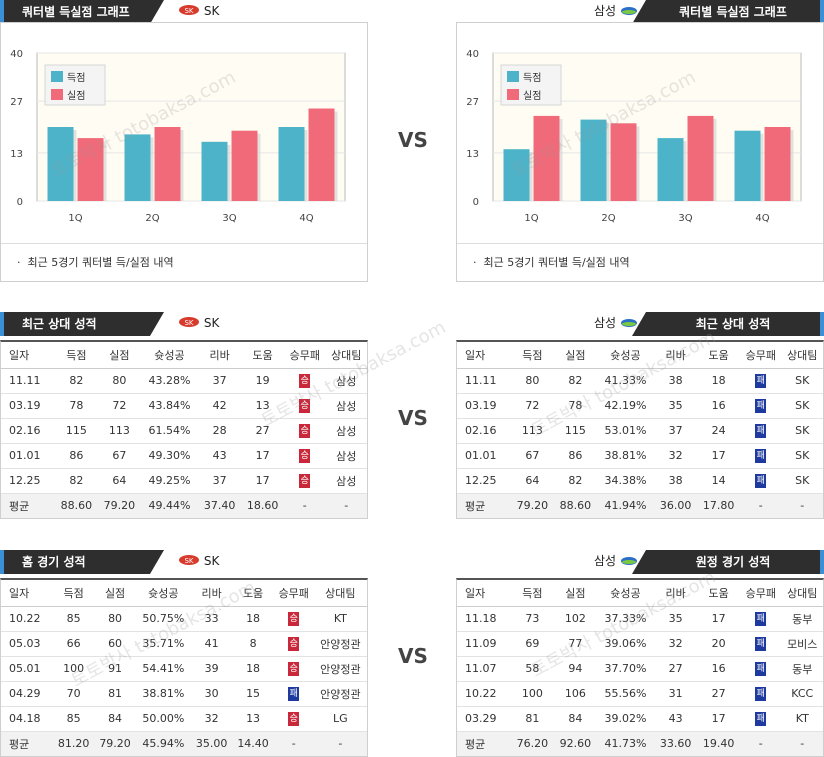 The height and width of the screenshot is (757, 824). Describe the element at coordinates (532, 78) in the screenshot. I see `legend-label: 득점` at that location.